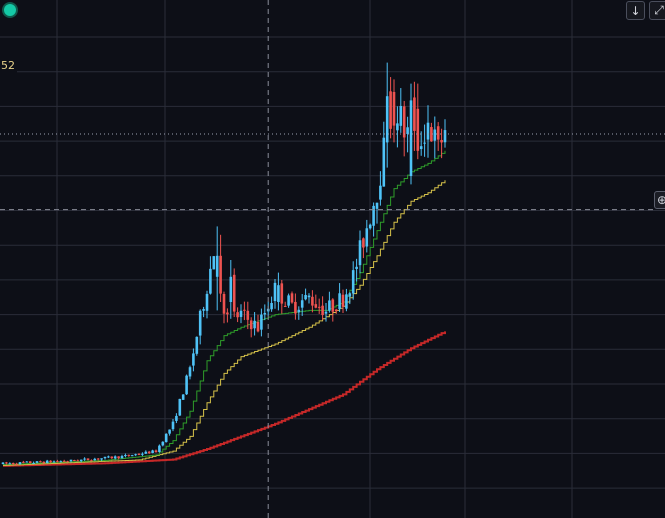  Describe the element at coordinates (659, 200) in the screenshot. I see `zoom-button: ⊕` at that location.